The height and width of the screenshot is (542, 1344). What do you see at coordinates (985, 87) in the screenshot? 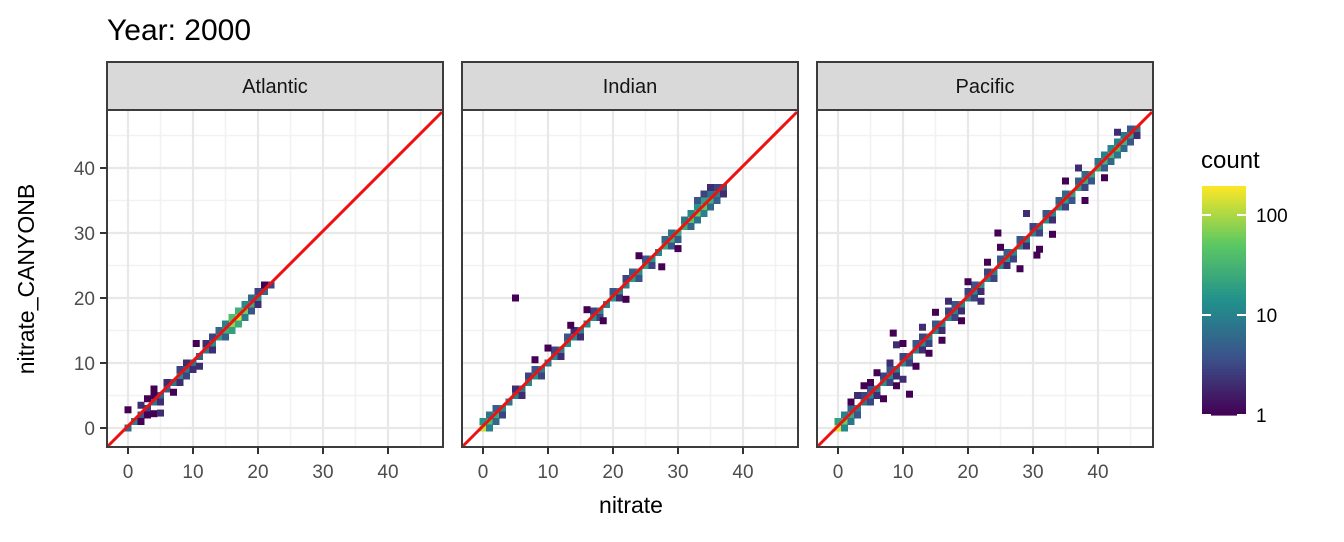
I see `facet-label: Pacific` at bounding box center [985, 87].